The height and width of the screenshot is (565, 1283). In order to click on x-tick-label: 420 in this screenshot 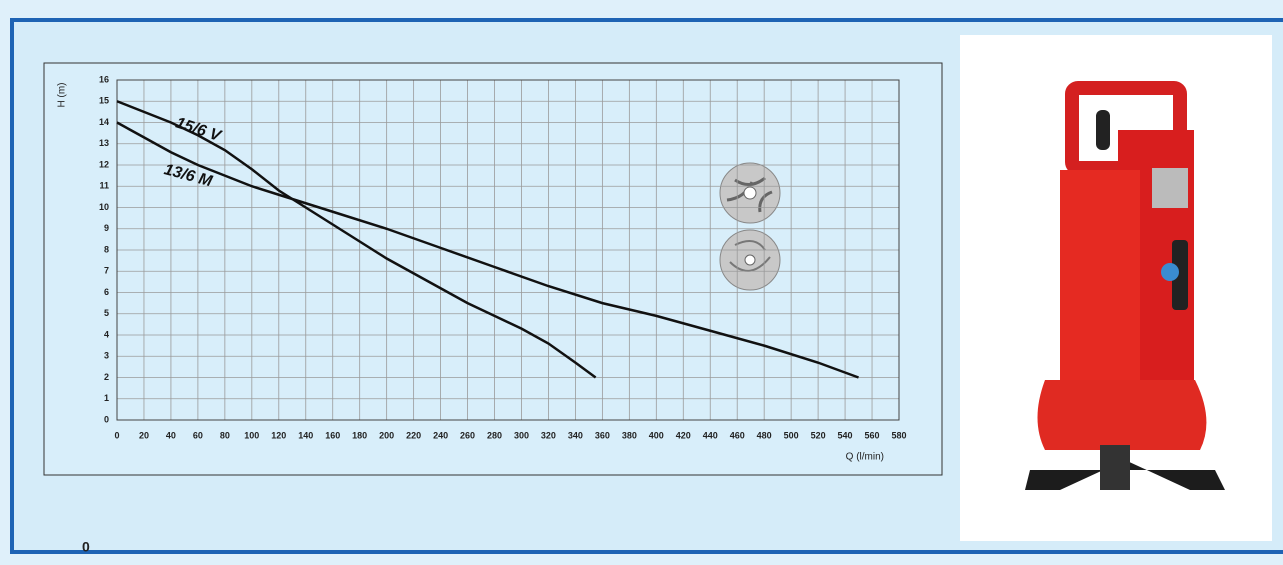, I will do `click(683, 435)`.